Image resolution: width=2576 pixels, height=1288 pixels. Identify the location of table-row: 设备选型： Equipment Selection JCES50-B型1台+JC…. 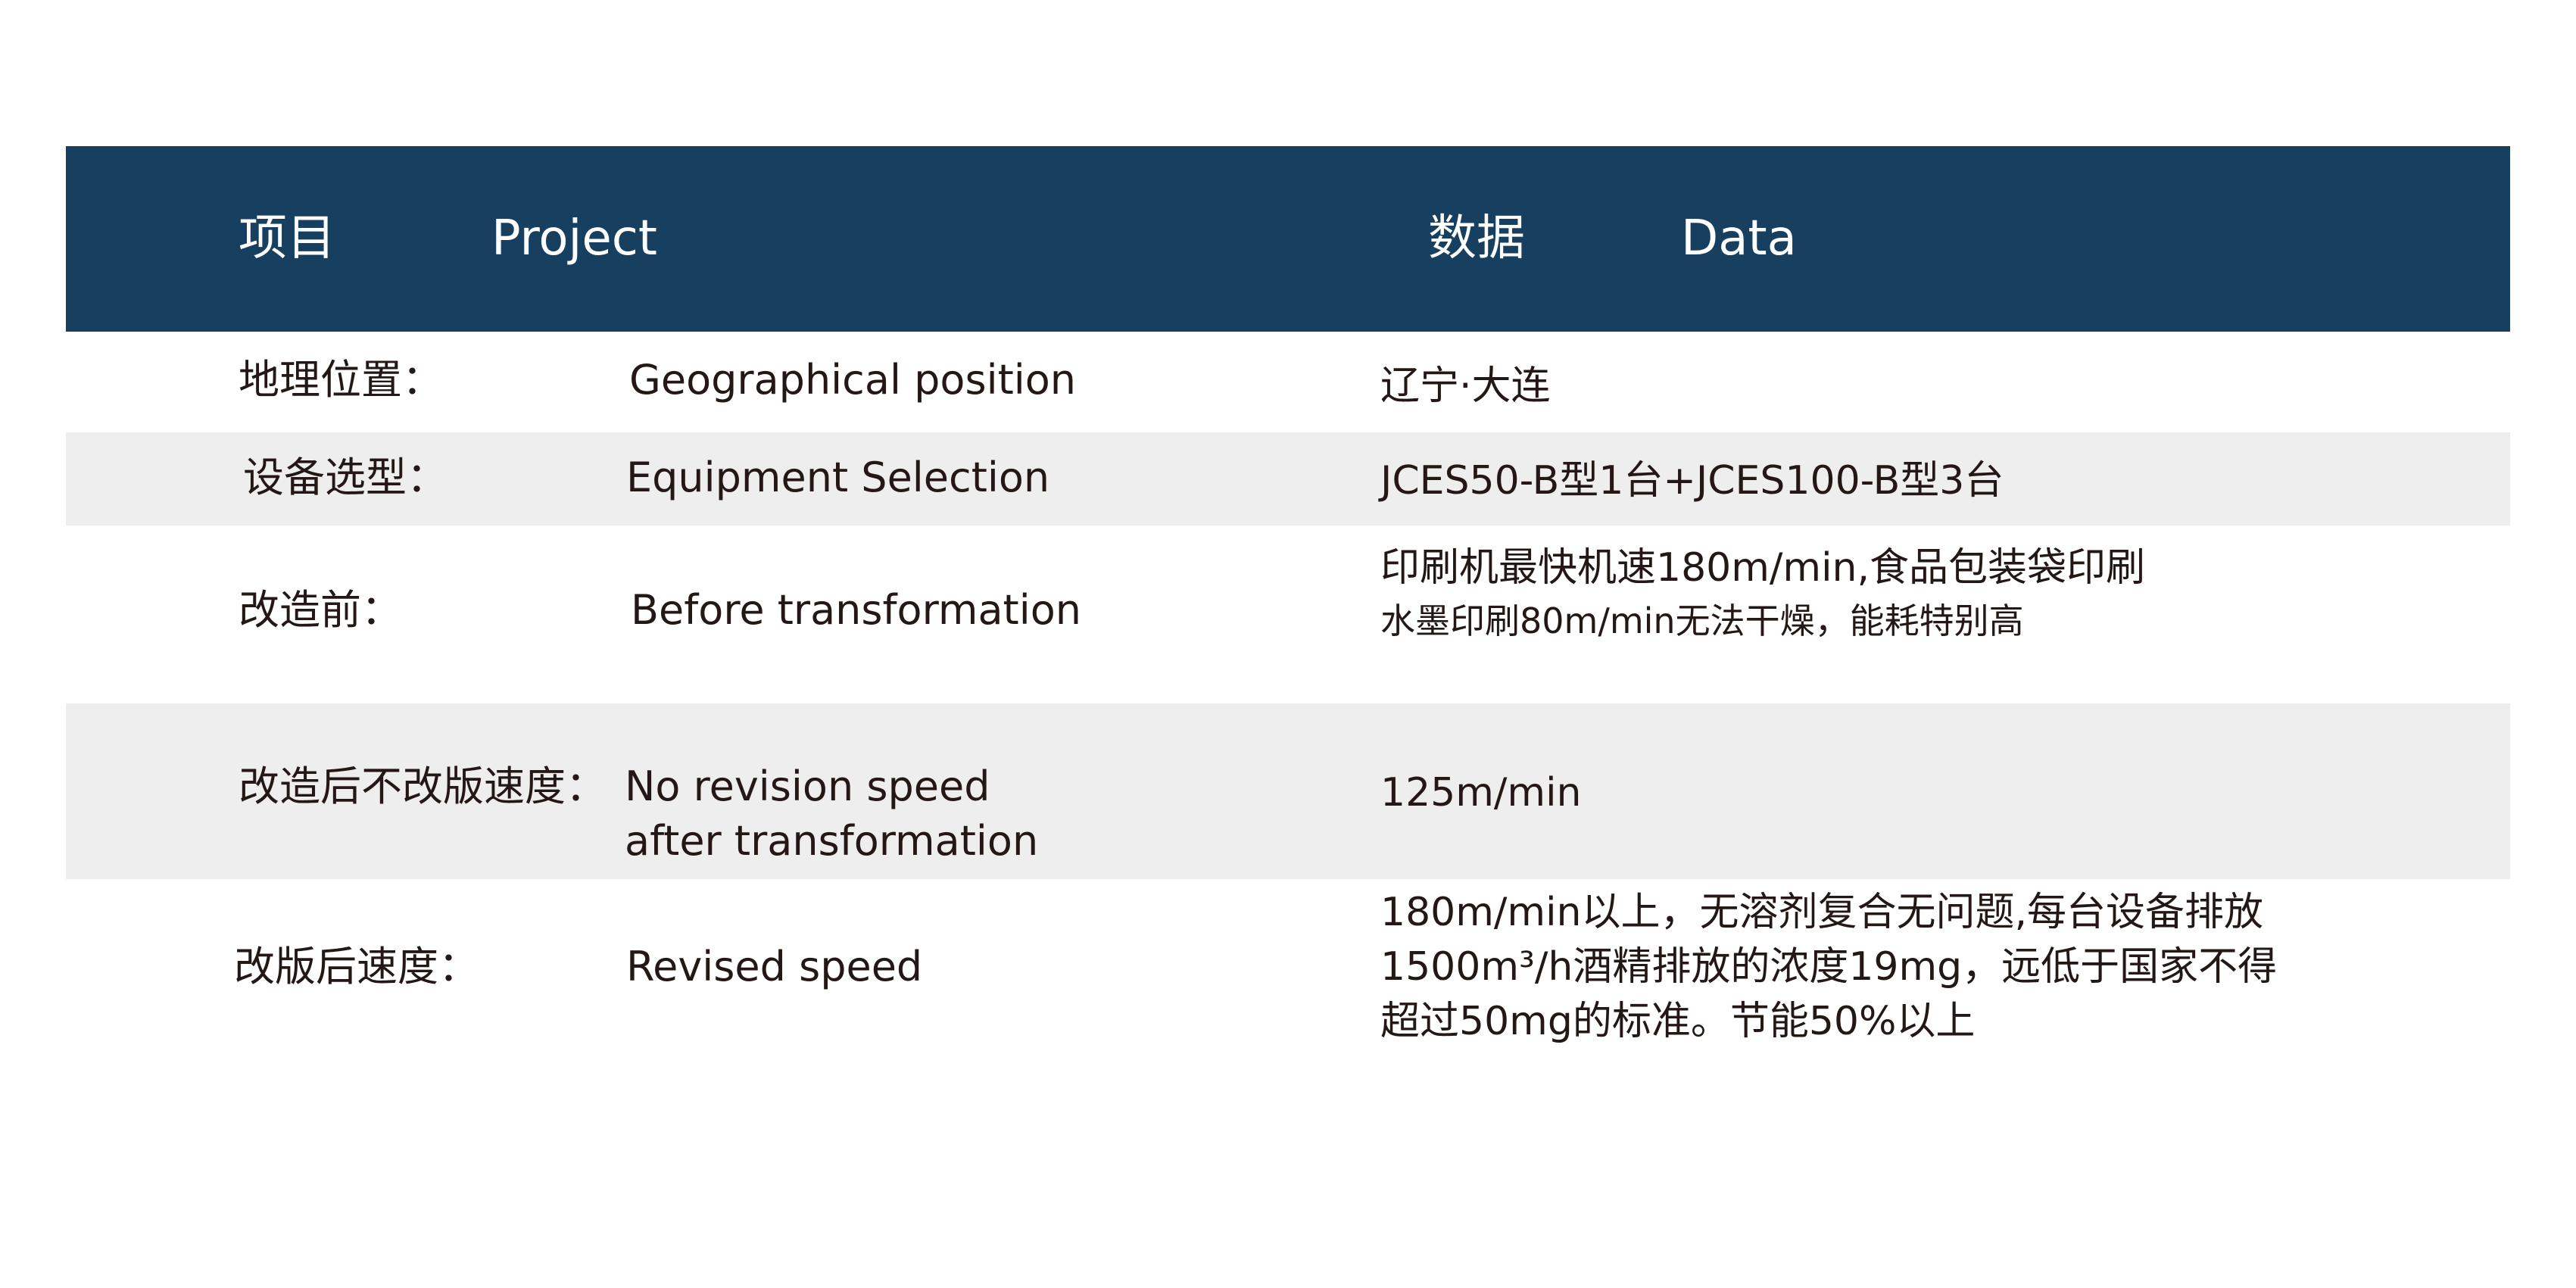
(1288, 478).